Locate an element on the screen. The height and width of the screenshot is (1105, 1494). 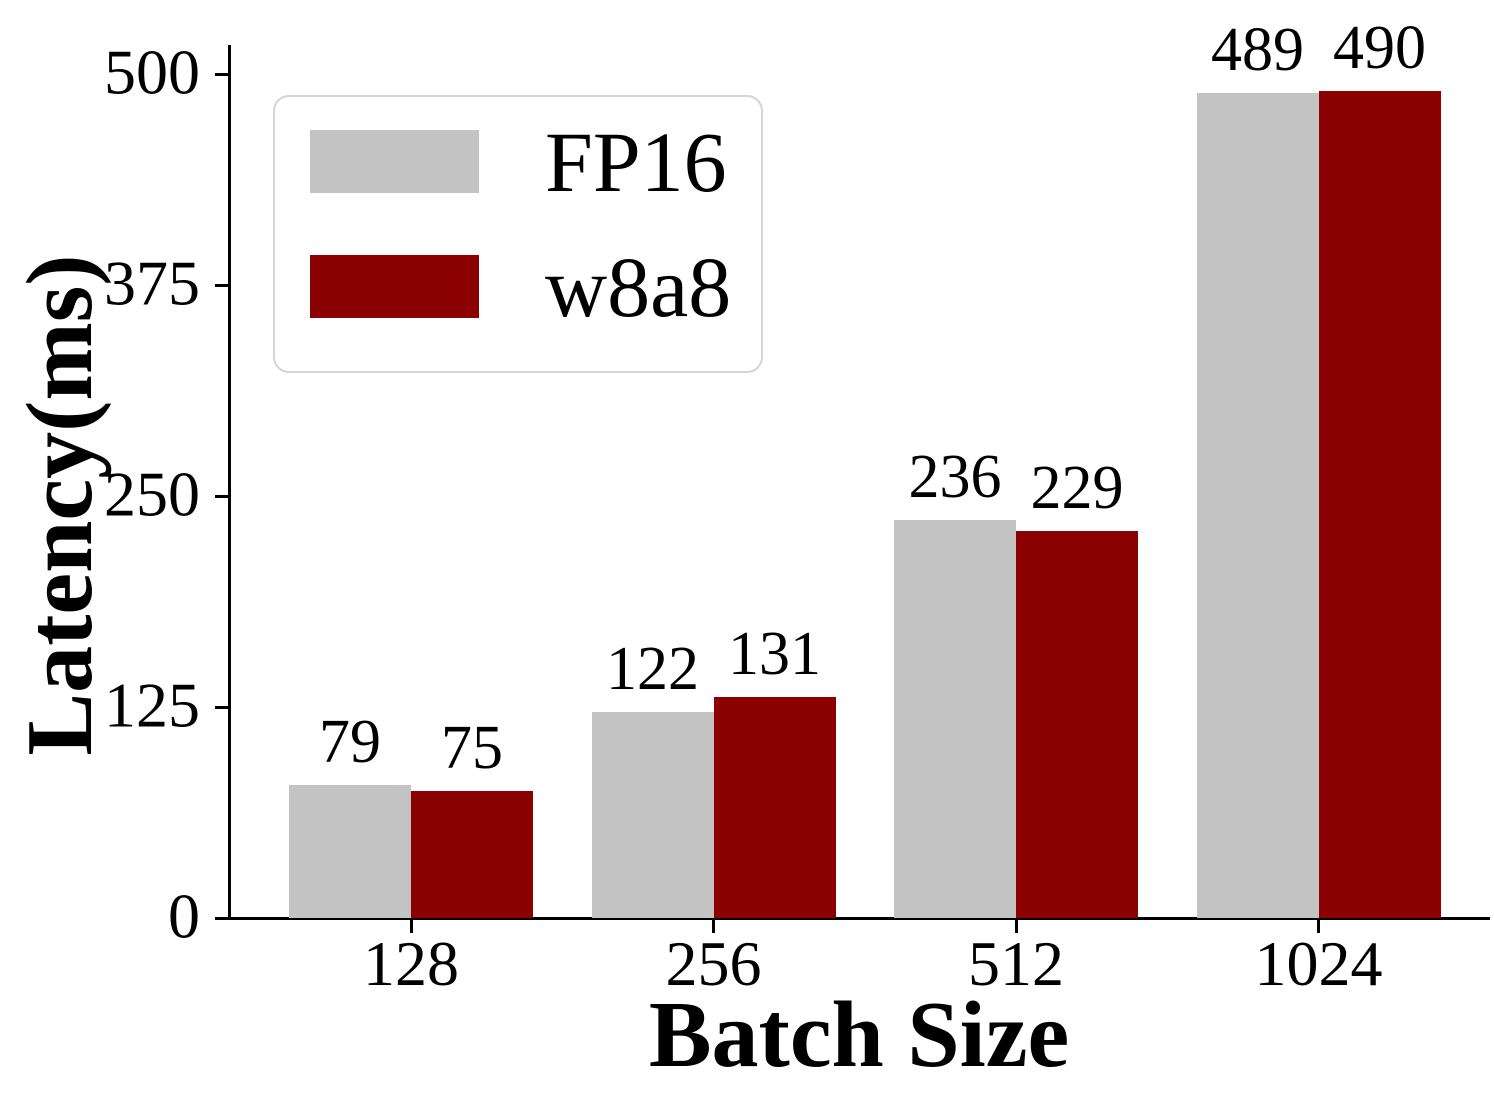
legend-item-w8a8: w8a8 is located at coordinates (535, 287).